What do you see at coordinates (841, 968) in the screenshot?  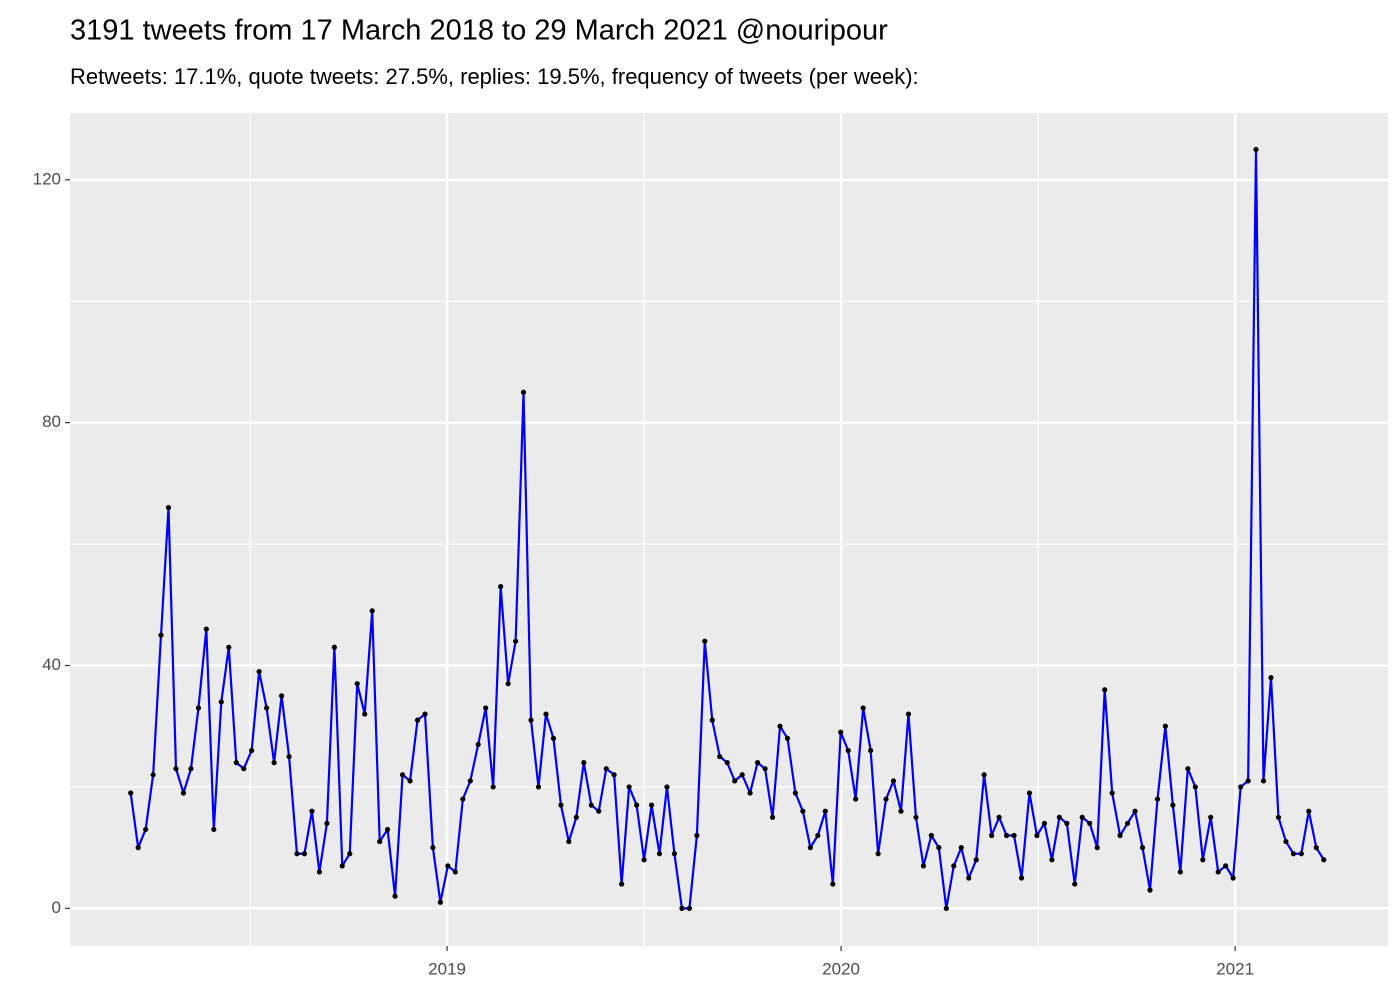 I see `x-tick-label: 2020` at bounding box center [841, 968].